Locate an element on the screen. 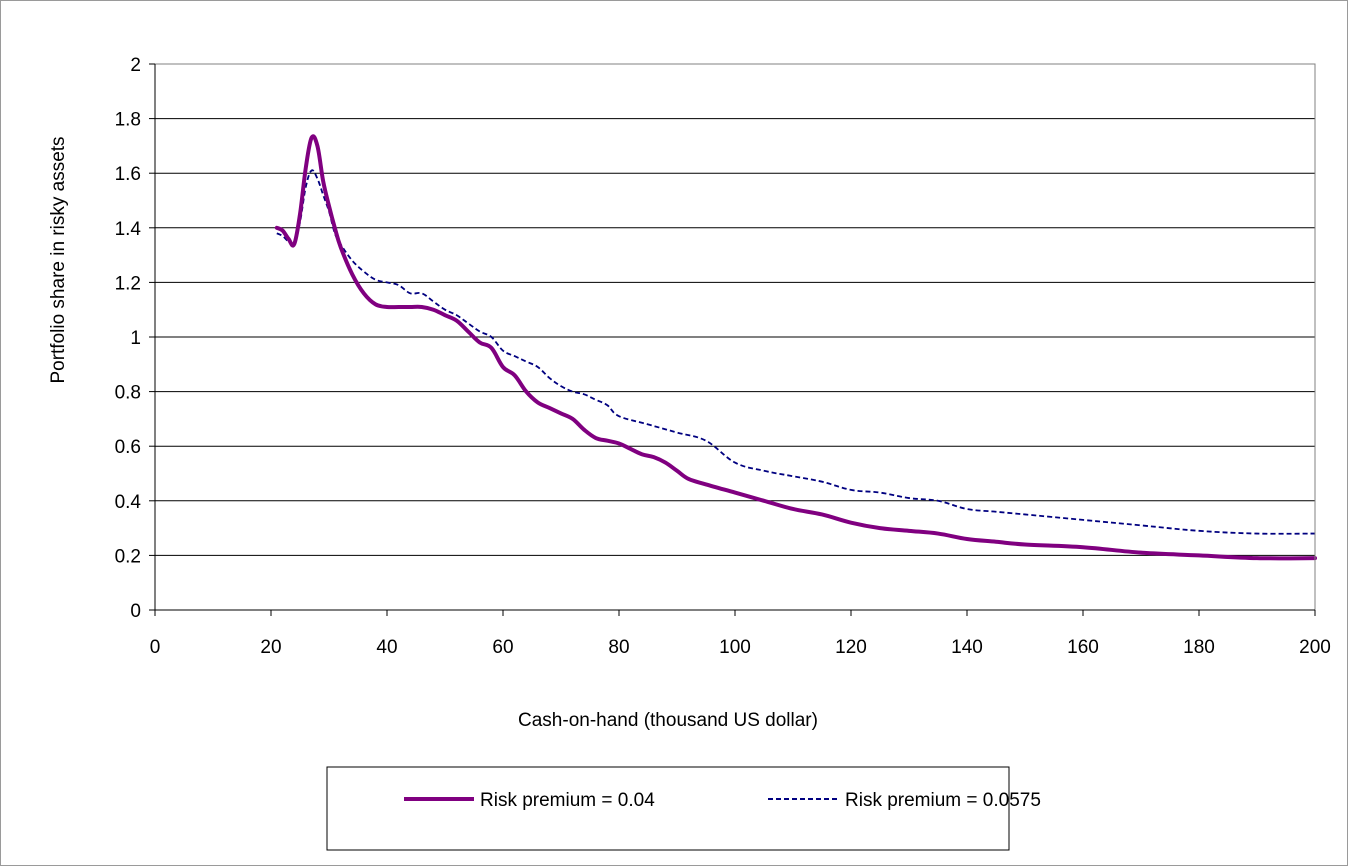  x-tick-label: 160 is located at coordinates (1083, 647).